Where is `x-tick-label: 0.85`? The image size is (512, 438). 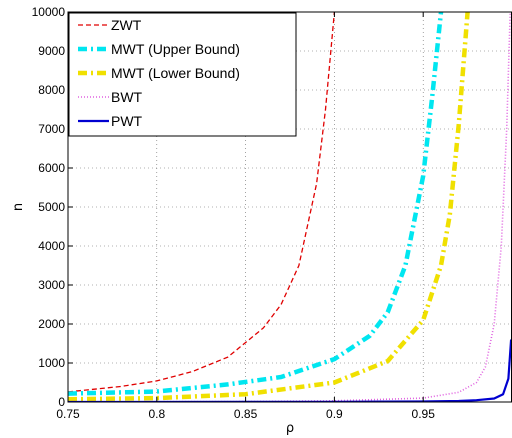
x-tick-label: 0.85 is located at coordinates (246, 414).